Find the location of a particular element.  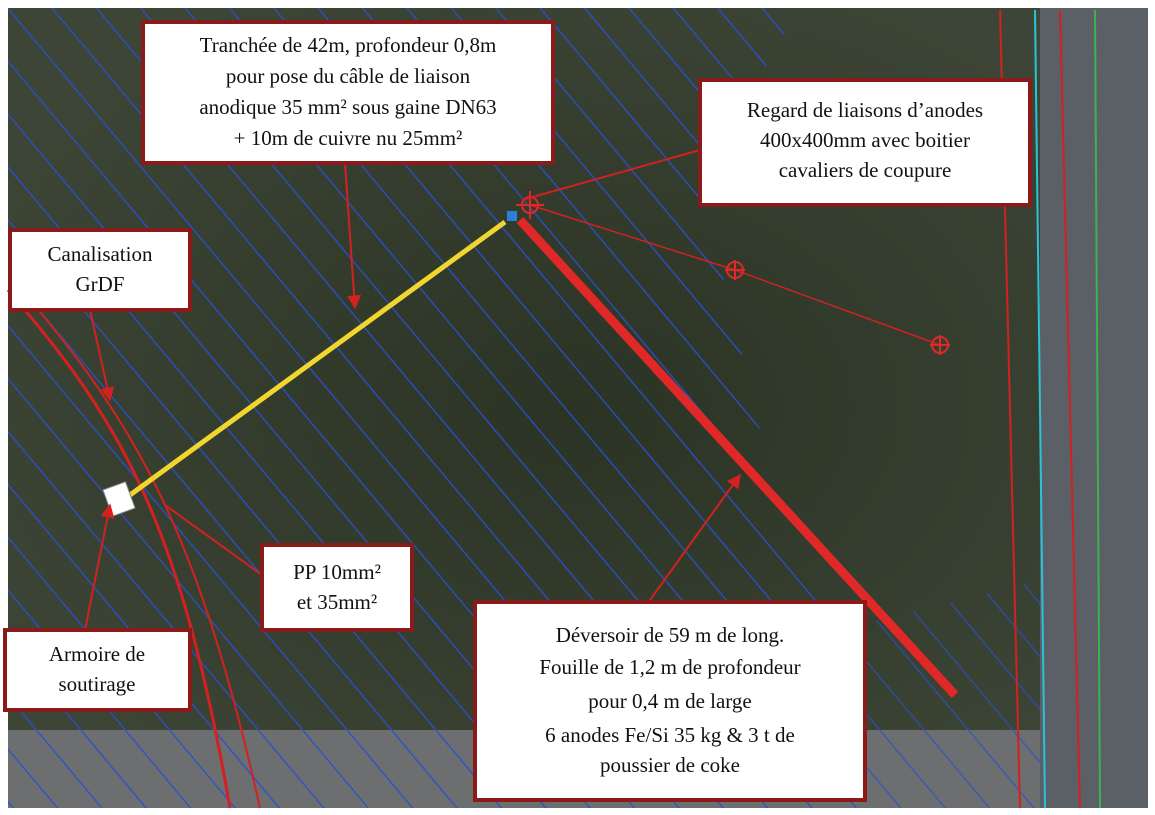

callout-text: Déversoir de 59 m de long. is located at coordinates (670, 635).